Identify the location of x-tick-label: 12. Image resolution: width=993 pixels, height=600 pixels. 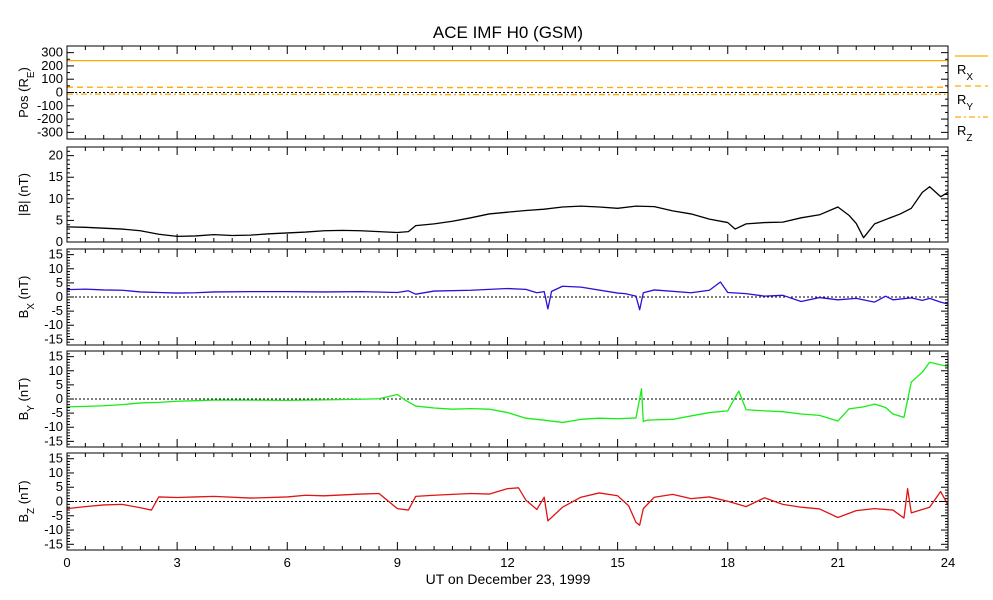
(507, 562).